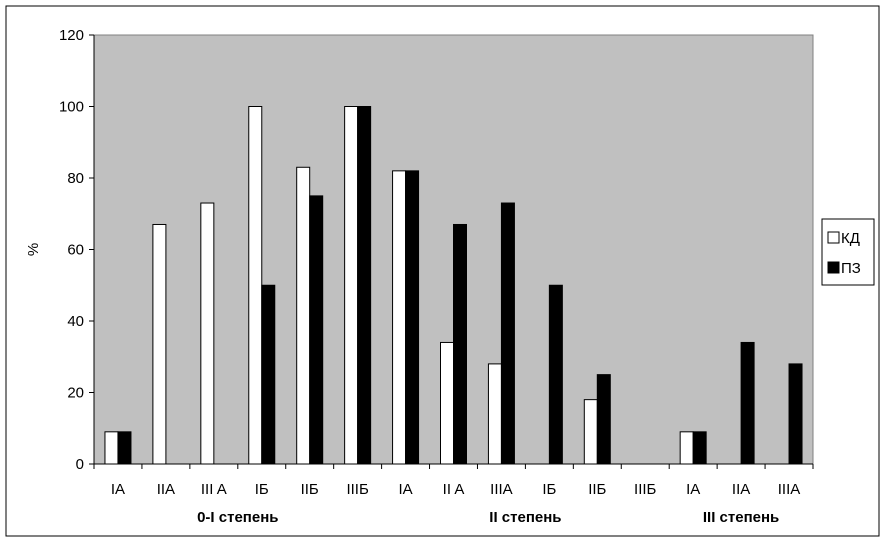  What do you see at coordinates (237, 517) in the screenshot?
I see `group-label: 0-I степень` at bounding box center [237, 517].